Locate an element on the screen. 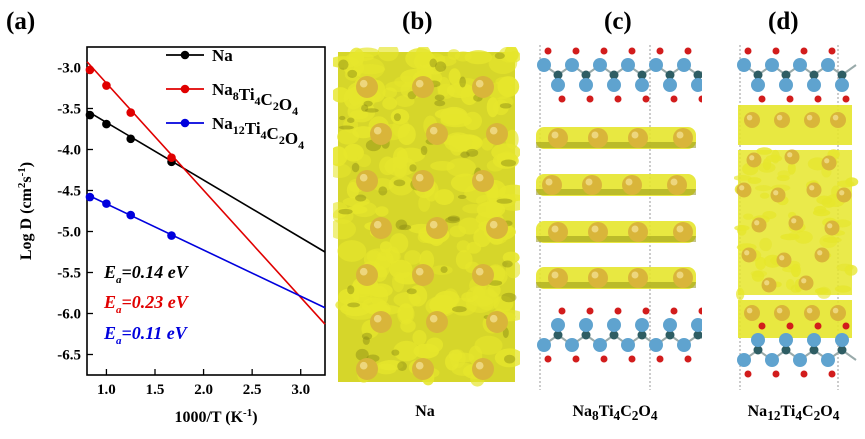 The width and height of the screenshot is (865, 439). y-tick-label: -4.0 is located at coordinates (69, 151).